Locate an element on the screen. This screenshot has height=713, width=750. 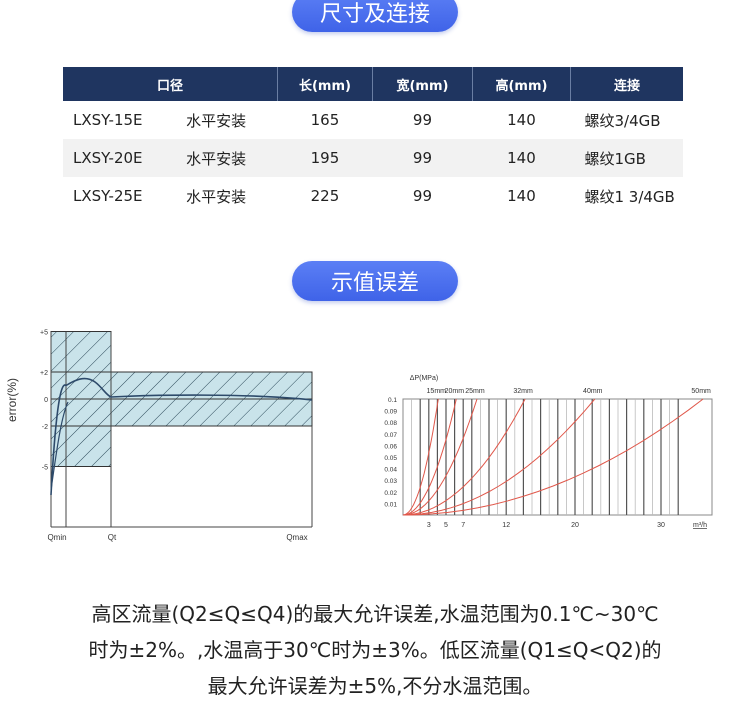
x-tick-label: 12 is located at coordinates (506, 525).